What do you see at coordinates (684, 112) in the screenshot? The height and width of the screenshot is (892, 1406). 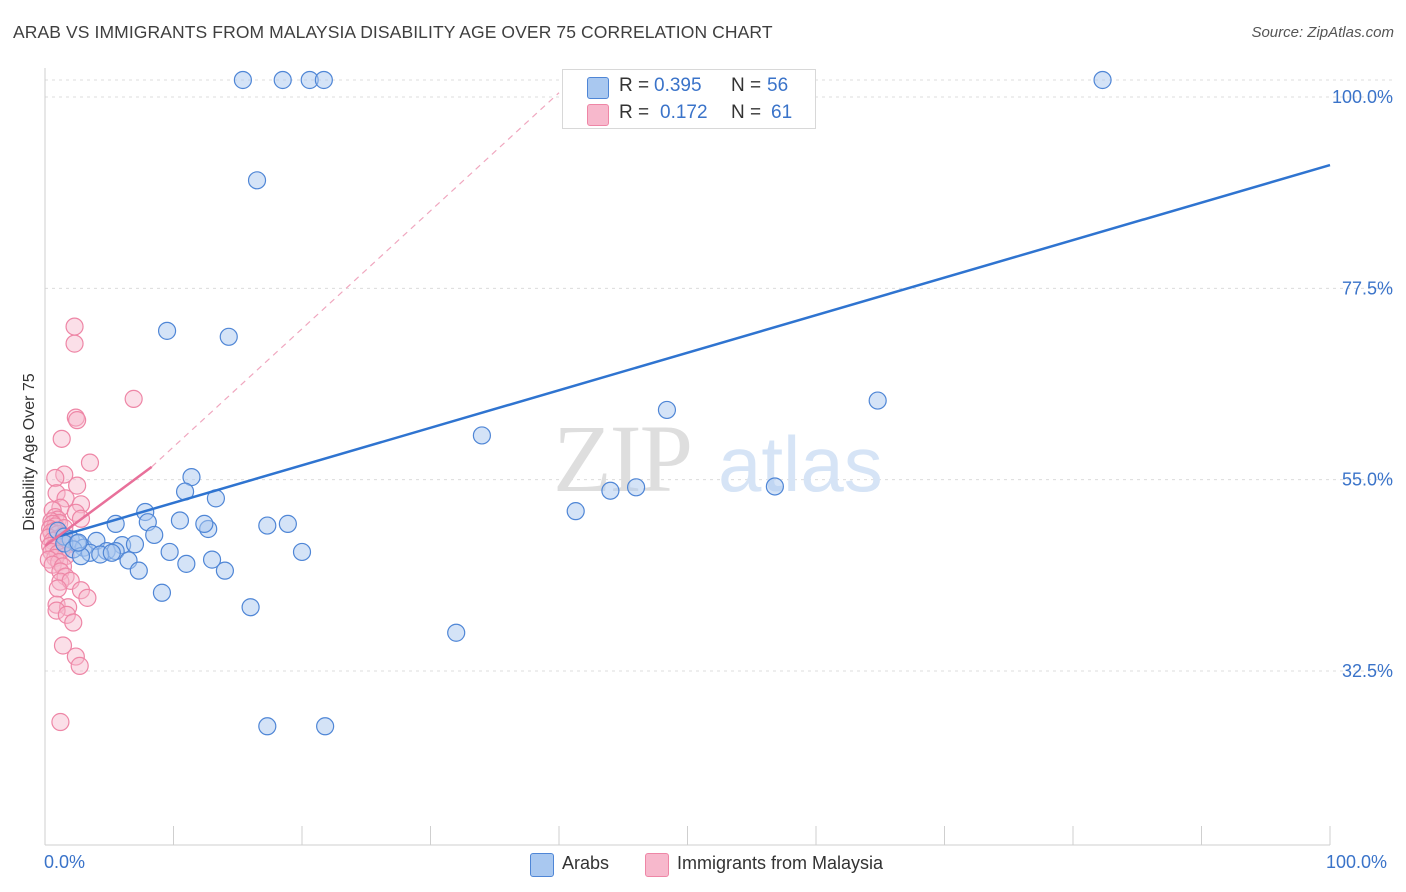 I see `legend-r-value: 0.172` at bounding box center [684, 112].